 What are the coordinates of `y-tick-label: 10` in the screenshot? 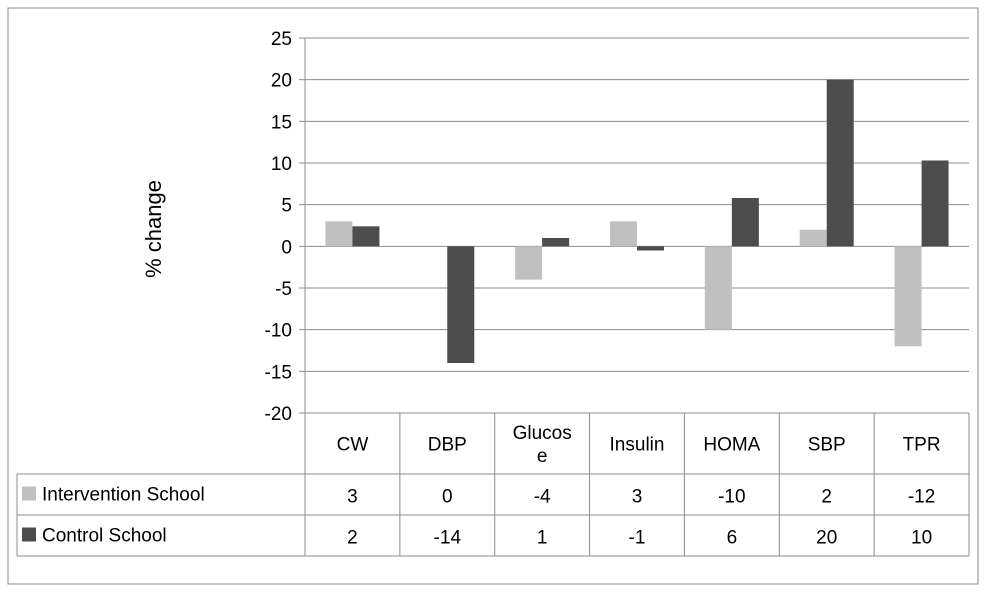 It's located at (281, 164).